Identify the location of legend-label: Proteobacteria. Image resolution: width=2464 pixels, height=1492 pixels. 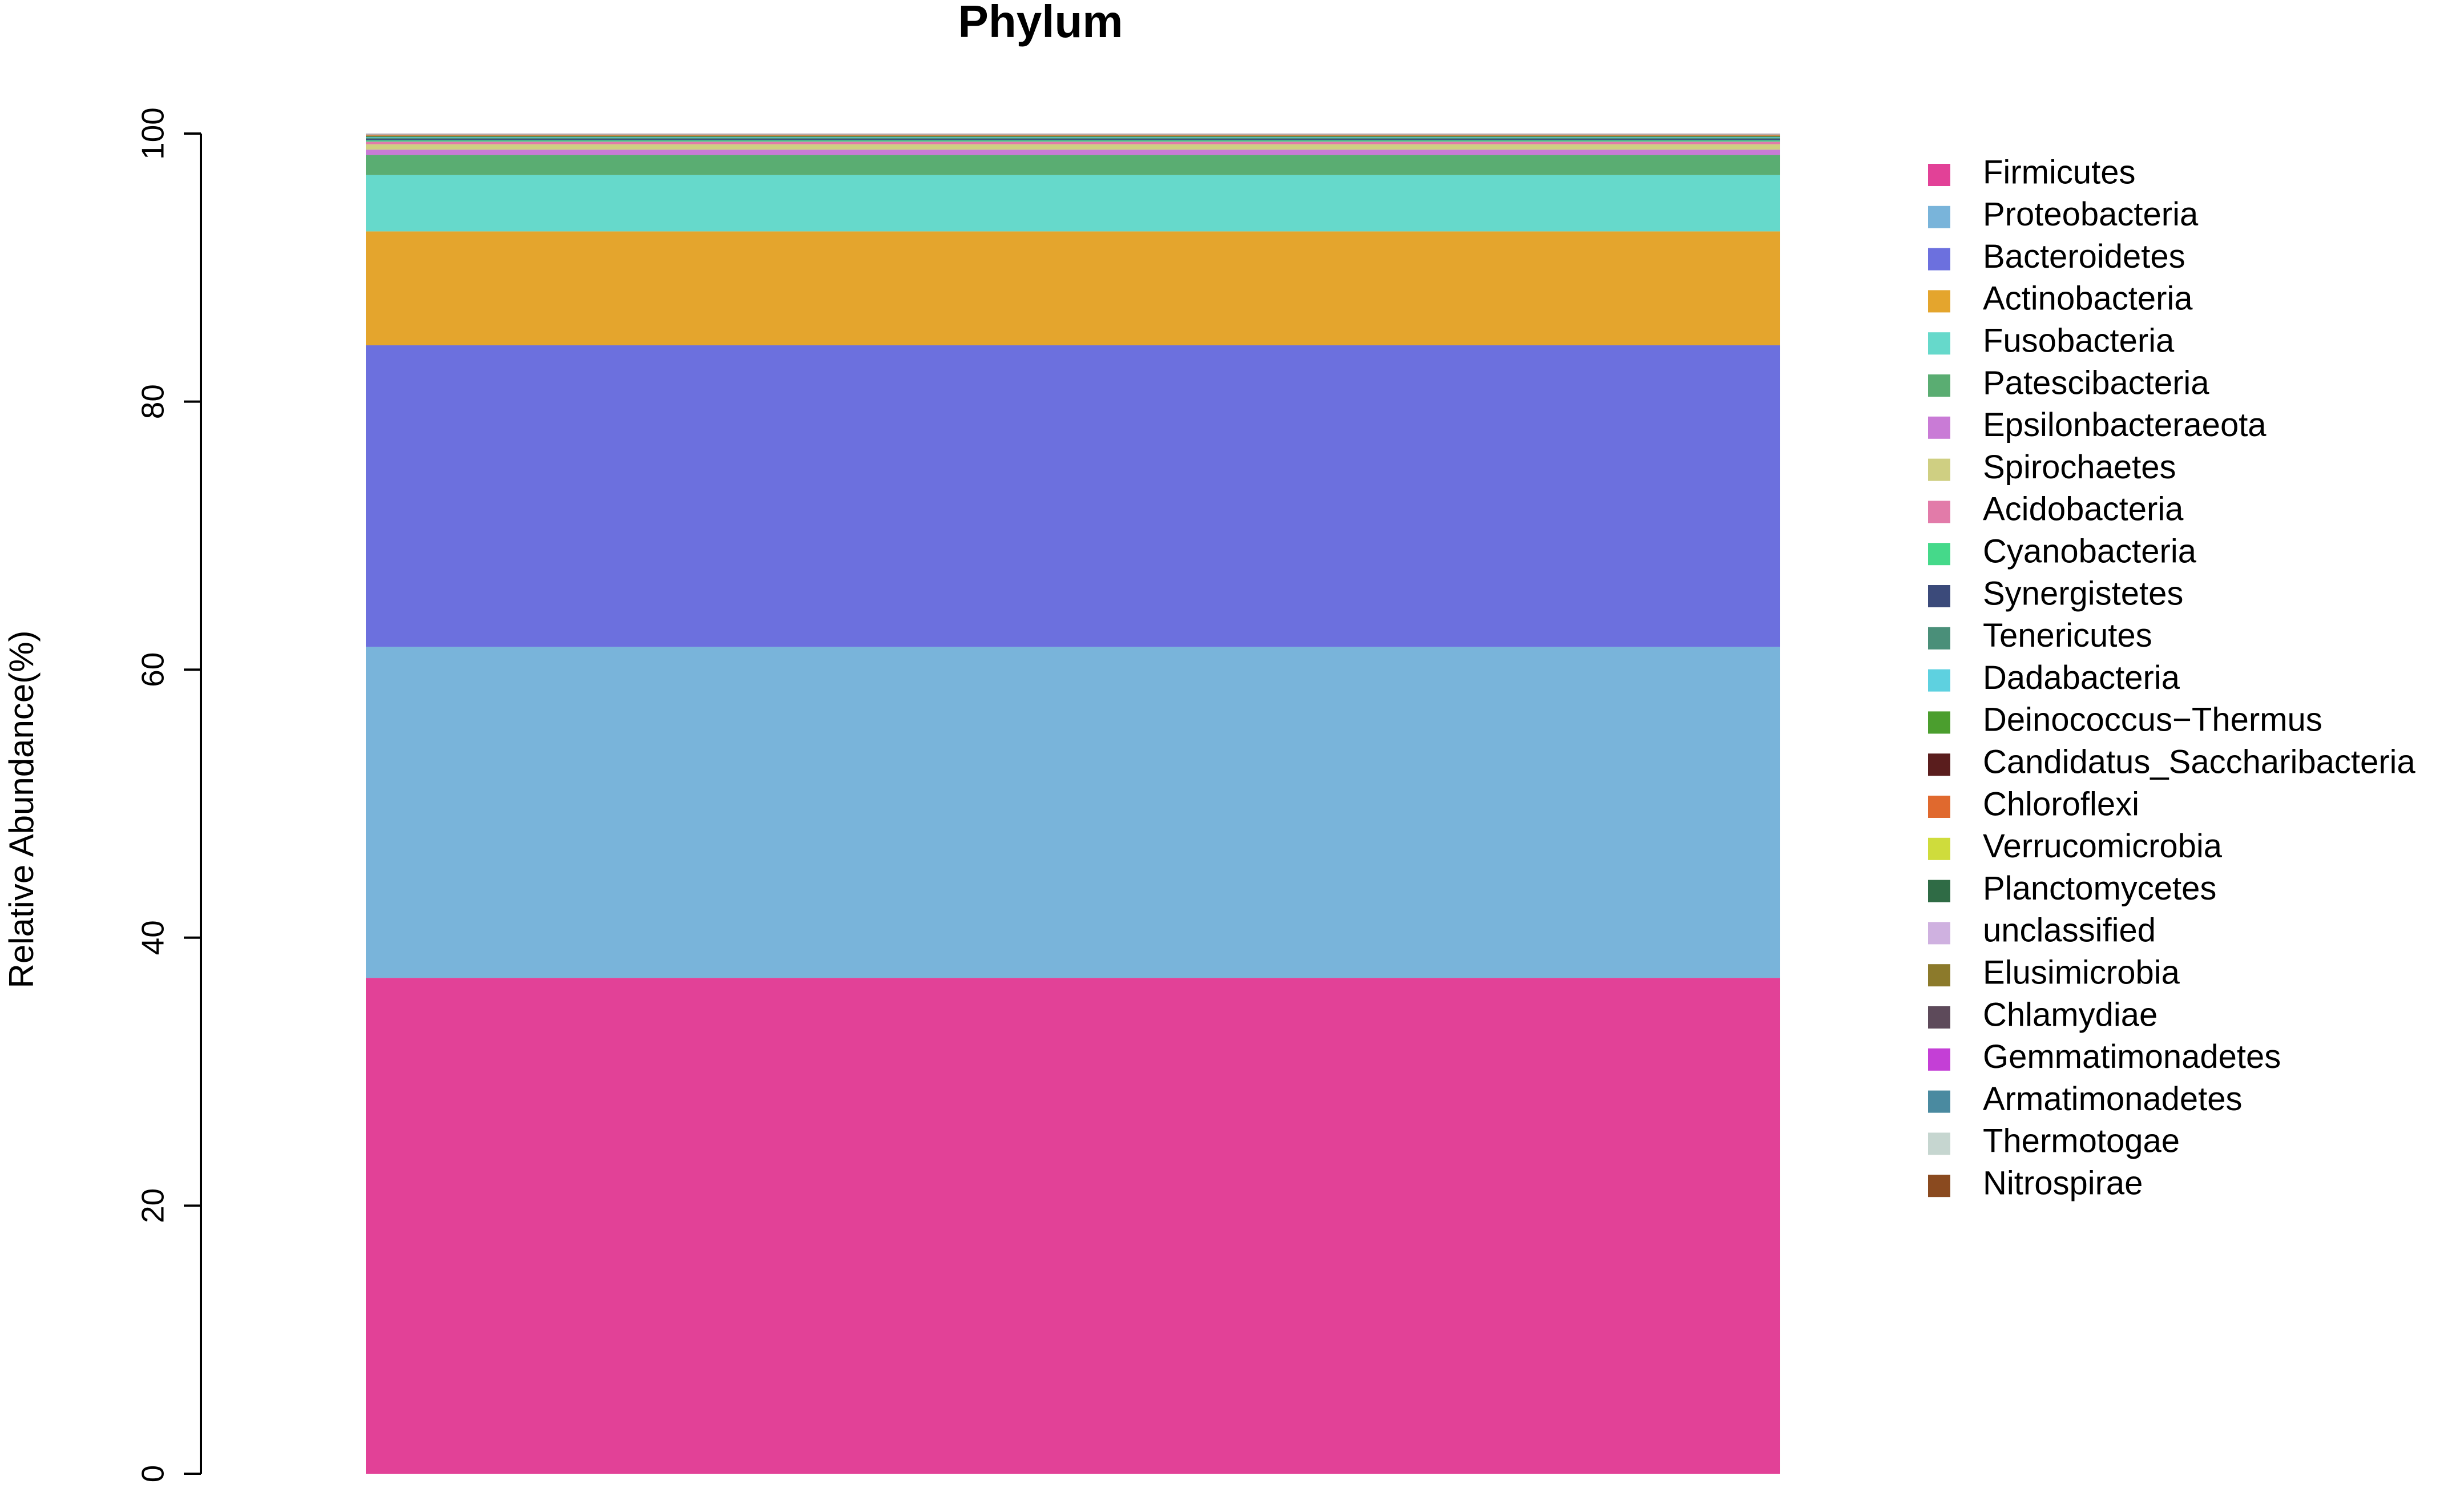
(2091, 214).